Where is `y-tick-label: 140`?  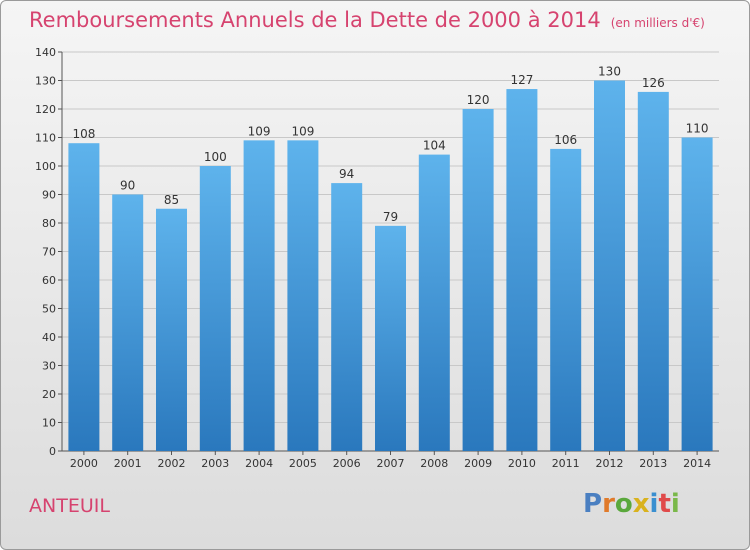 y-tick-label: 140 is located at coordinates (45, 52).